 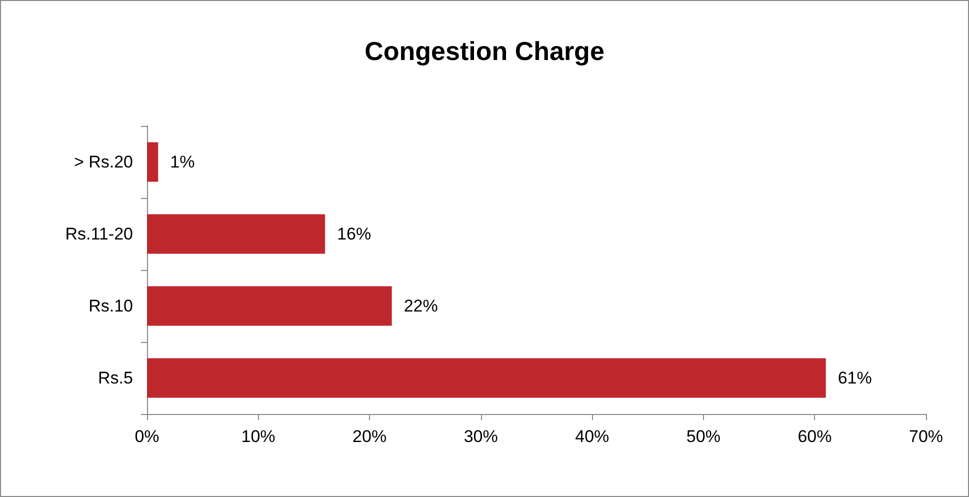 I want to click on x-tick-label: 0%, so click(x=147, y=436).